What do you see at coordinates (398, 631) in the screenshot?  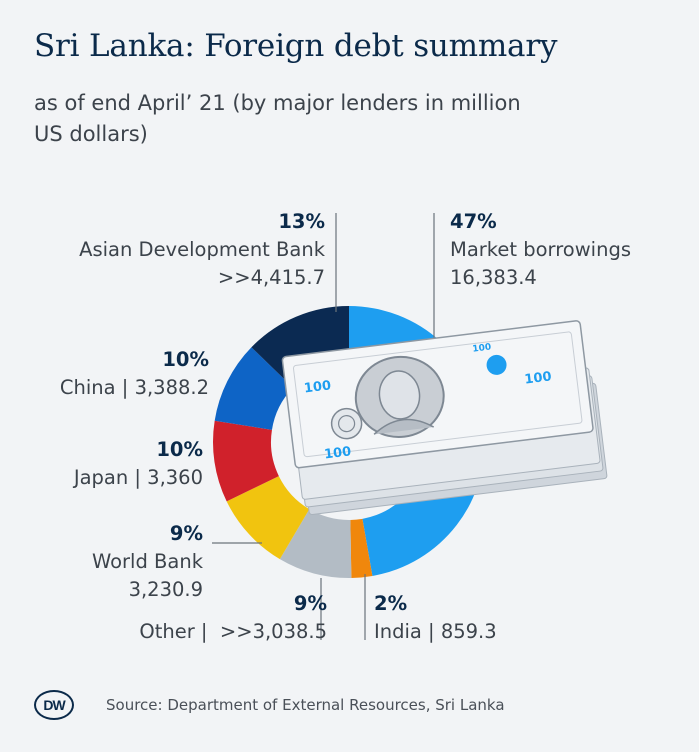 I see `slice-name: India` at bounding box center [398, 631].